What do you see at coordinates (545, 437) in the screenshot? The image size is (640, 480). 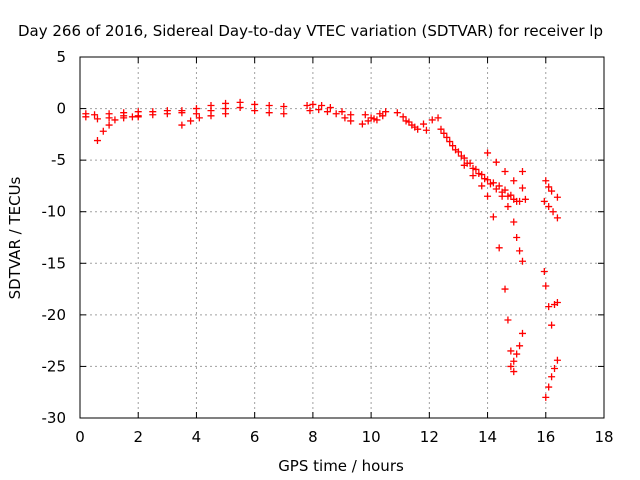 I see `x-tick-label: 16` at bounding box center [545, 437].